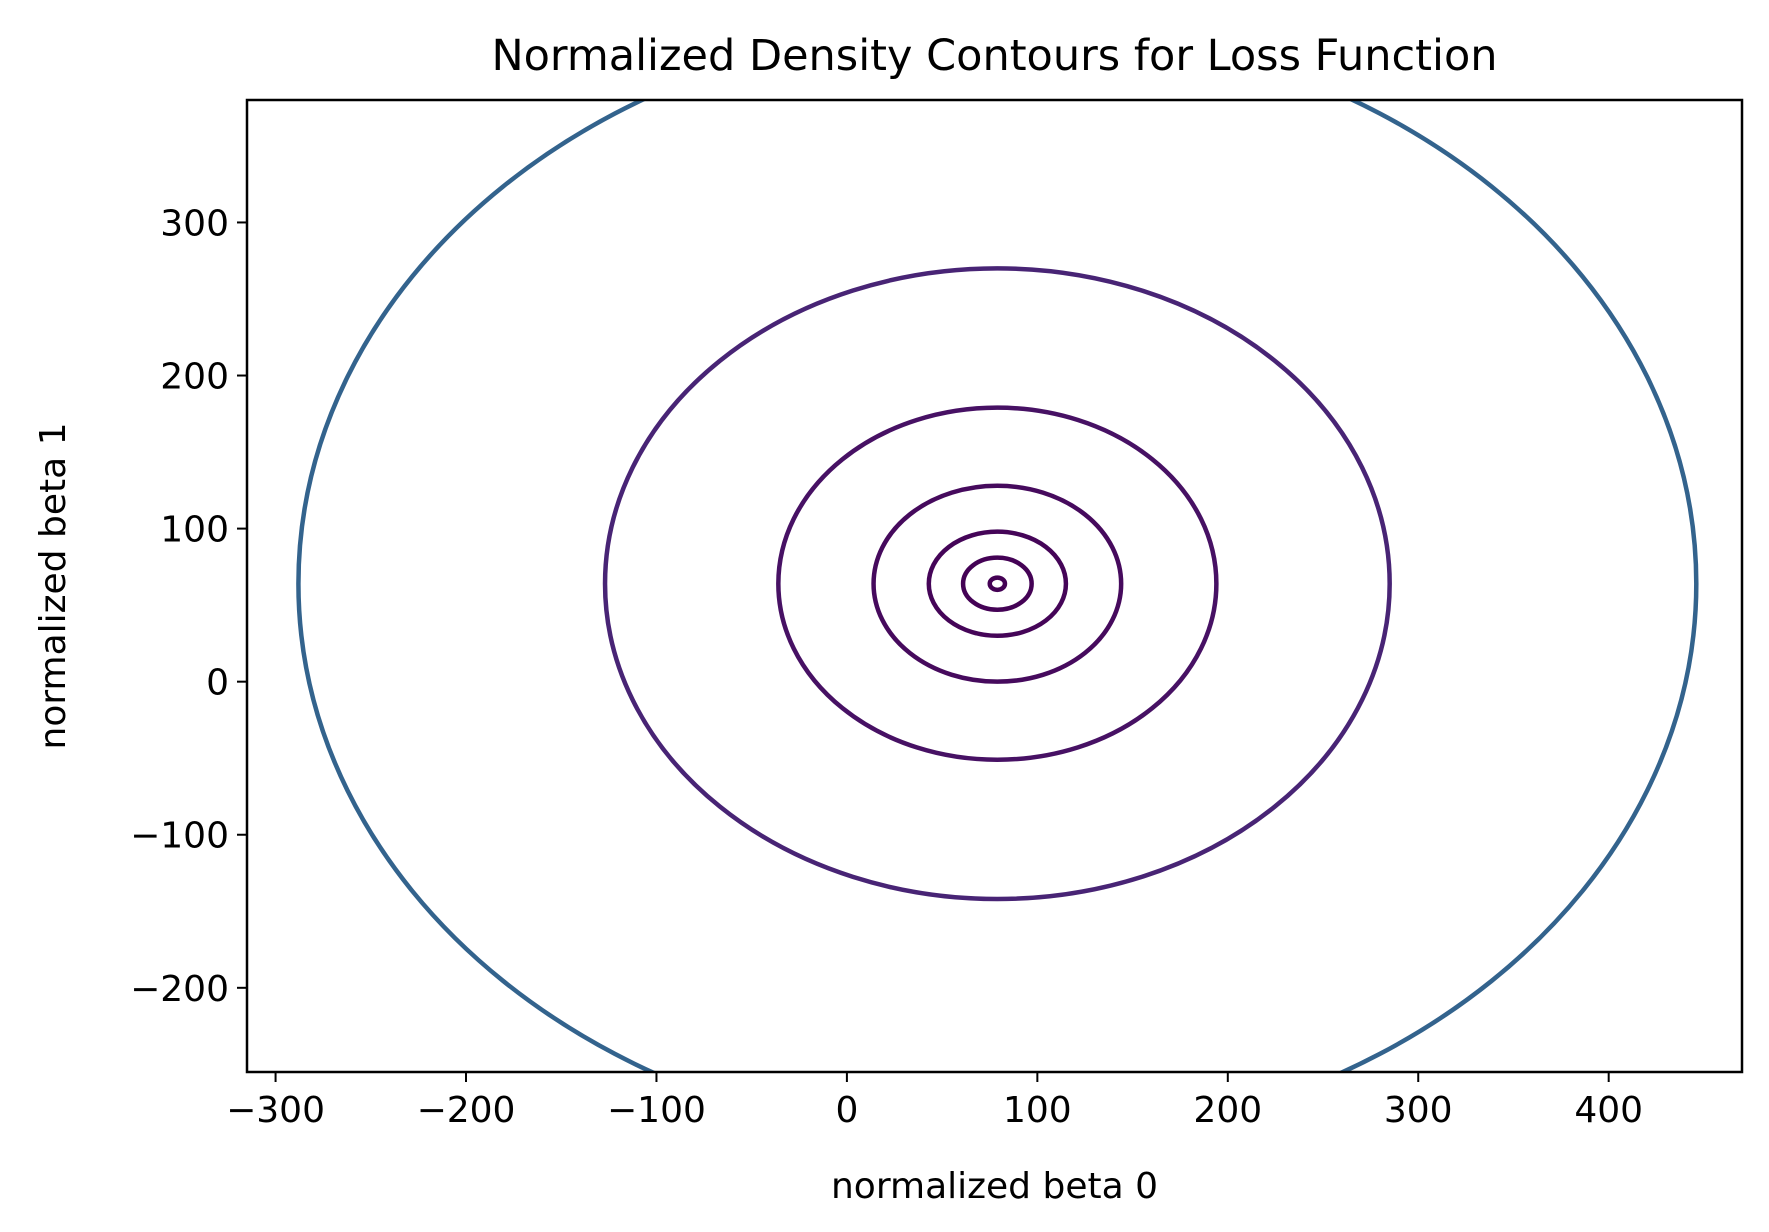  Describe the element at coordinates (1608, 1110) in the screenshot. I see `x-tick-label: 400` at that location.